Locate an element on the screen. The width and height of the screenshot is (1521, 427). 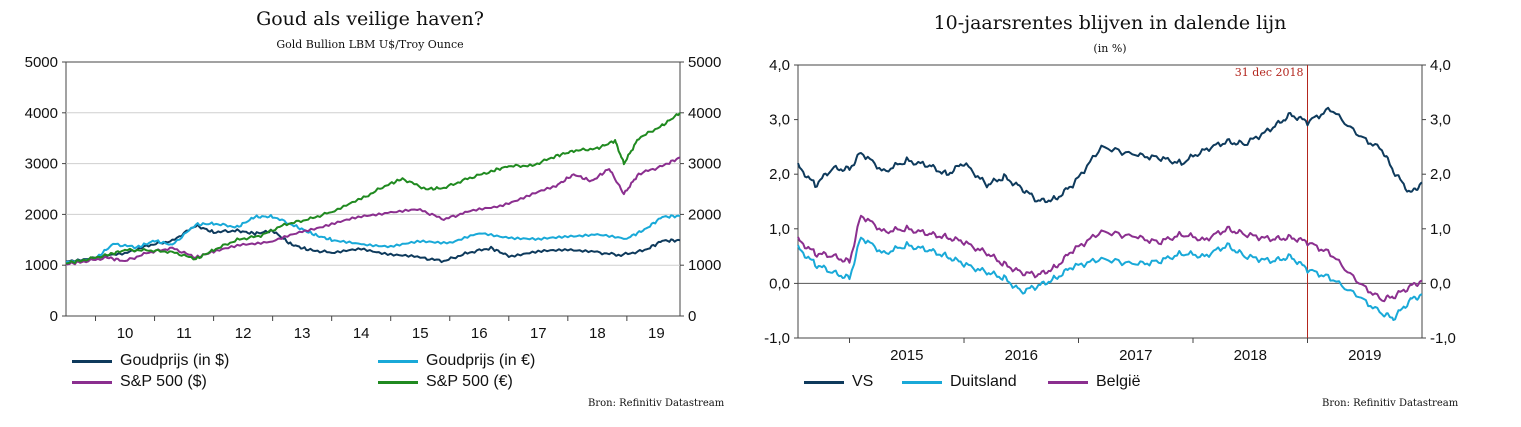
legend-label: Duitsland is located at coordinates (983, 381).